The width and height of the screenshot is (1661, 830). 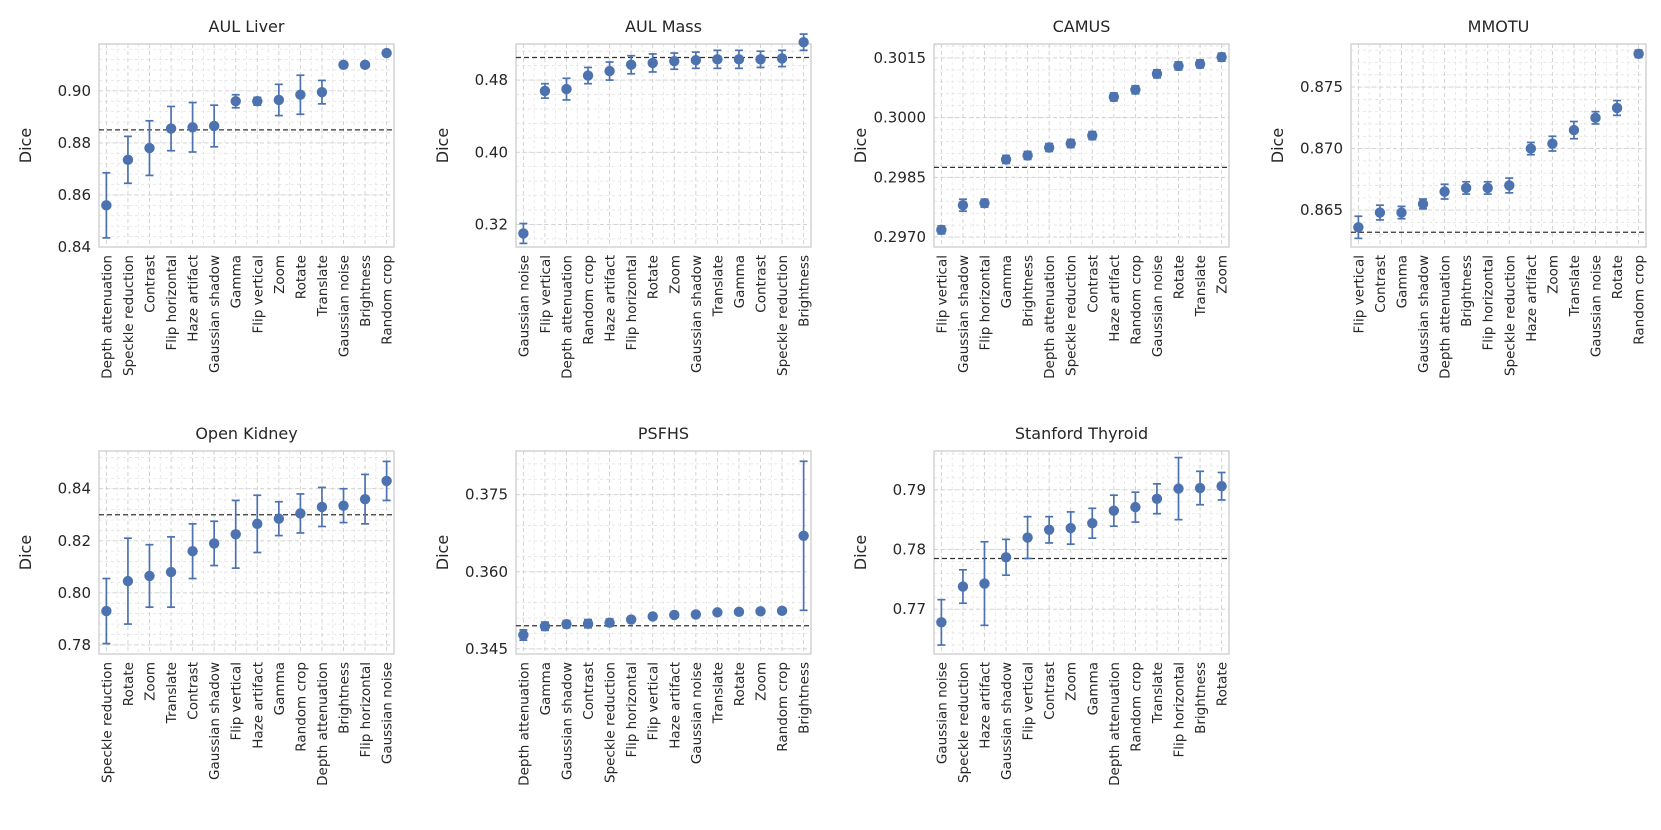 I want to click on chart-title: PSFHS, so click(x=663, y=433).